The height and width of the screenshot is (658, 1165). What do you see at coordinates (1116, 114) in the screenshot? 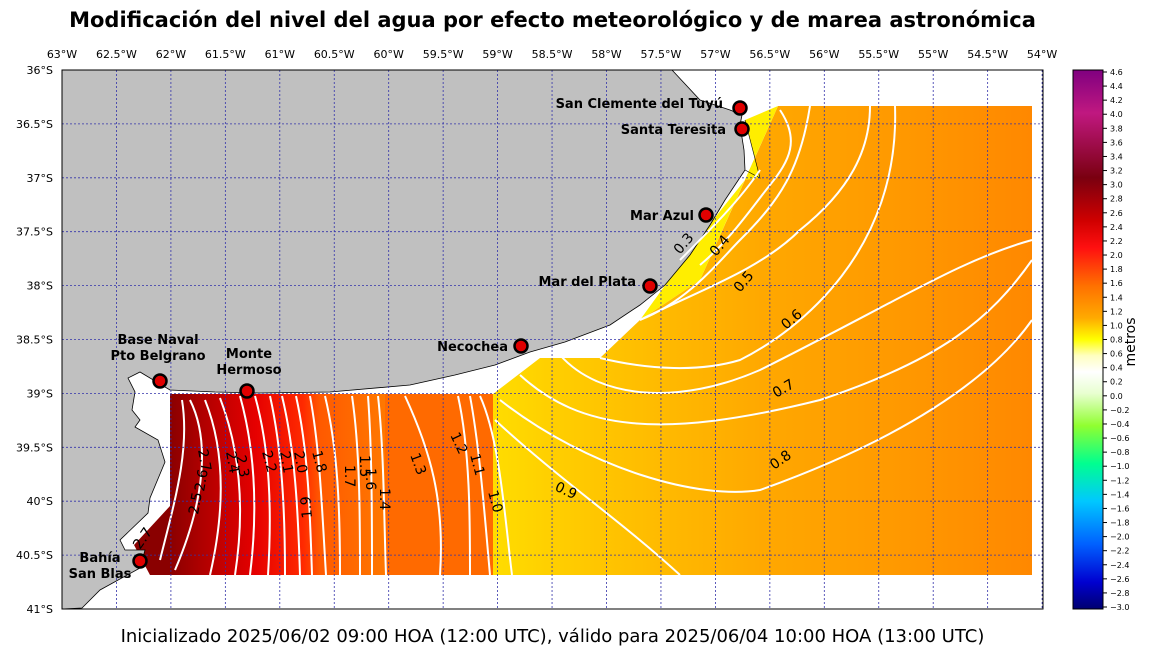
I see `colorbar-tick-label: 4.0` at bounding box center [1116, 114].